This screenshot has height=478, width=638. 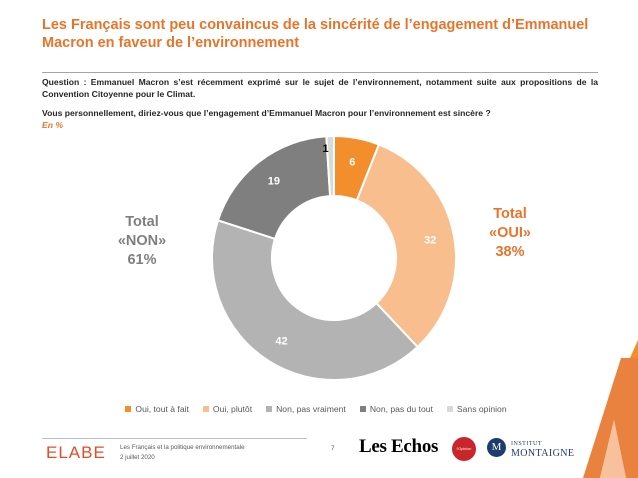 I want to click on legend-item-oui-tout-a-fait: Oui, tout à fait, so click(x=157, y=409).